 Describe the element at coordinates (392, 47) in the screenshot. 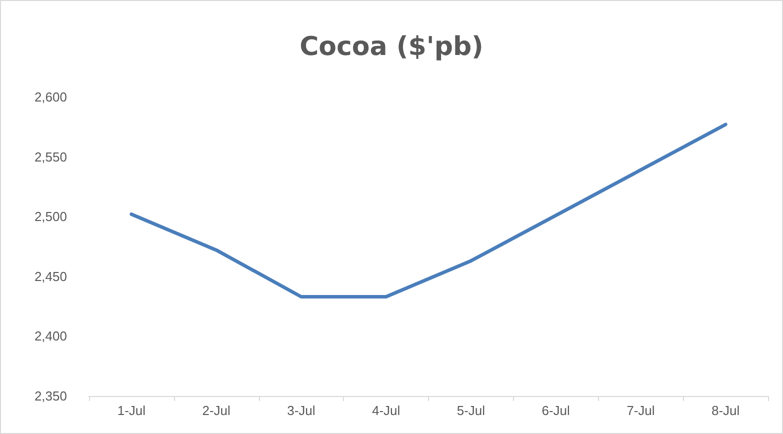

I see `chart-title: Cocoa ($'pb)` at that location.